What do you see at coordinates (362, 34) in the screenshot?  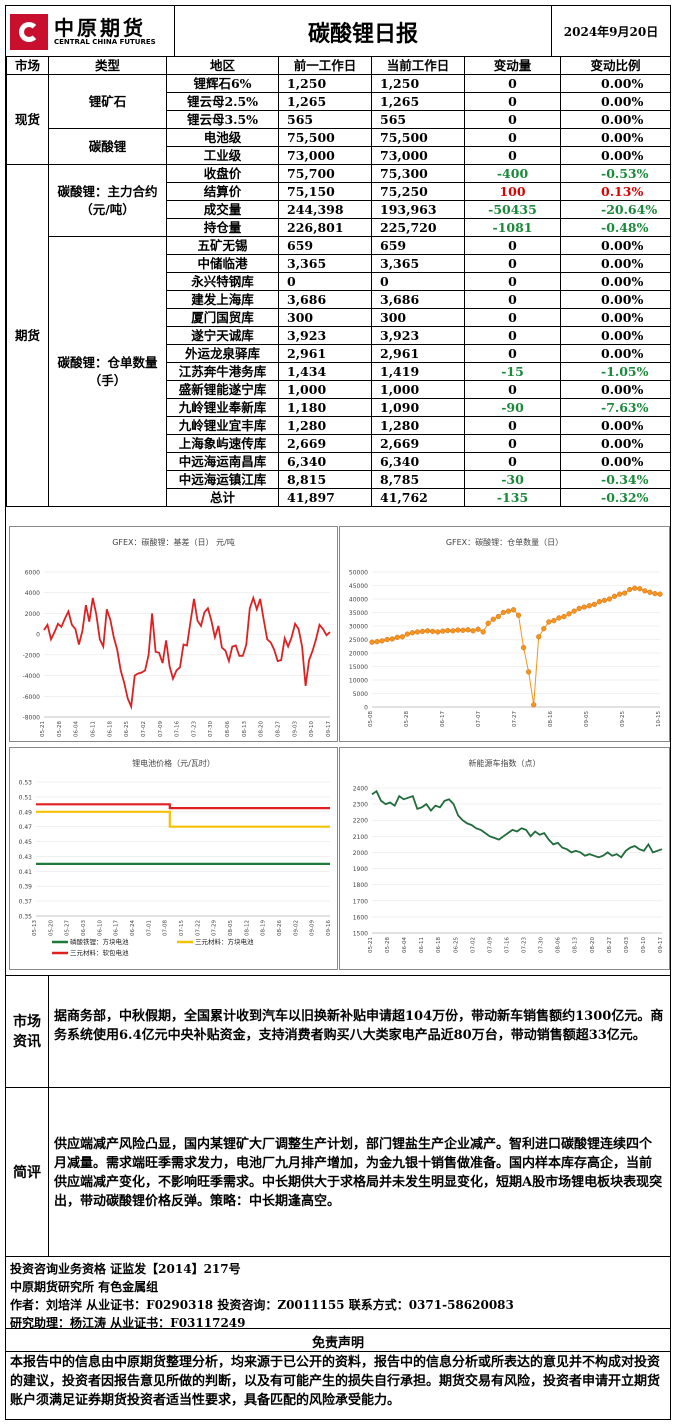 I see `report-title: 碳酸锂日报` at bounding box center [362, 34].